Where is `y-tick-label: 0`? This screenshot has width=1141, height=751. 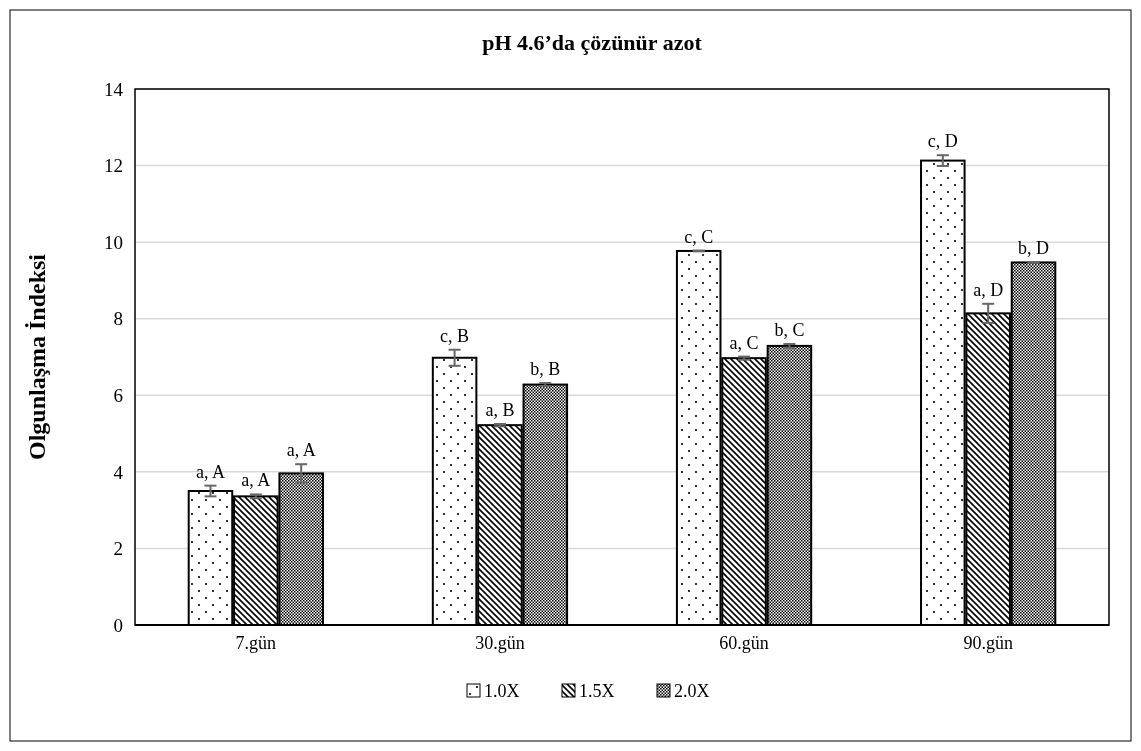
y-tick-label: 0 is located at coordinates (118, 625).